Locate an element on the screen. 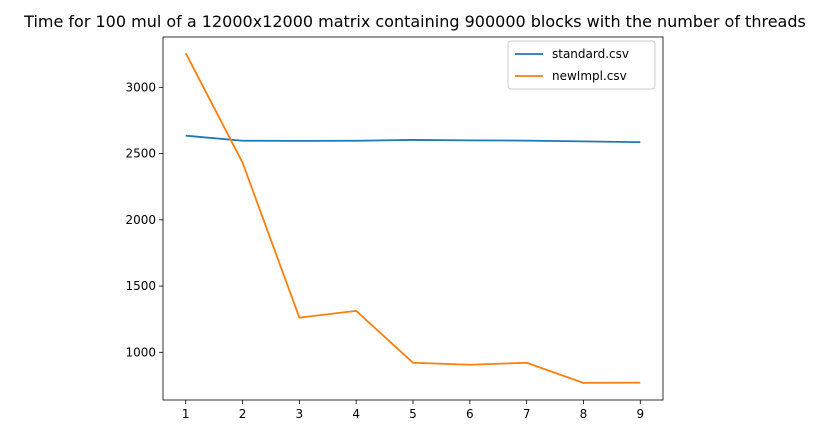  y-tick-label: 1500 is located at coordinates (140, 286).